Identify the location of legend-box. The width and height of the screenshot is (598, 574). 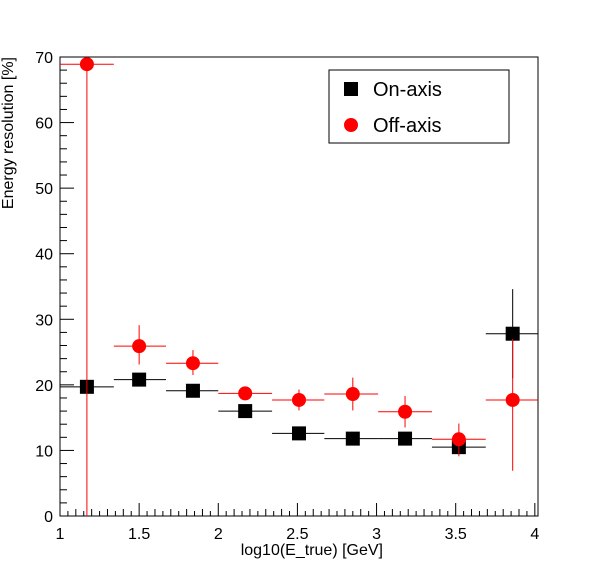
(419, 106).